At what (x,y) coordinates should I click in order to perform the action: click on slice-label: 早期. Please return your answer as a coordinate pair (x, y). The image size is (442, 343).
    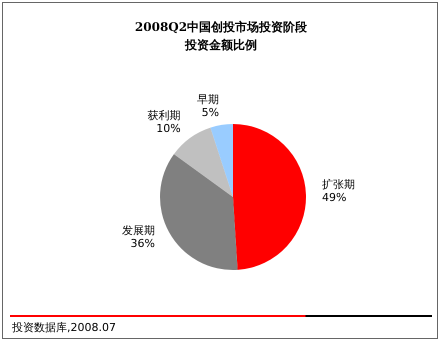
    Looking at the image, I should click on (208, 99).